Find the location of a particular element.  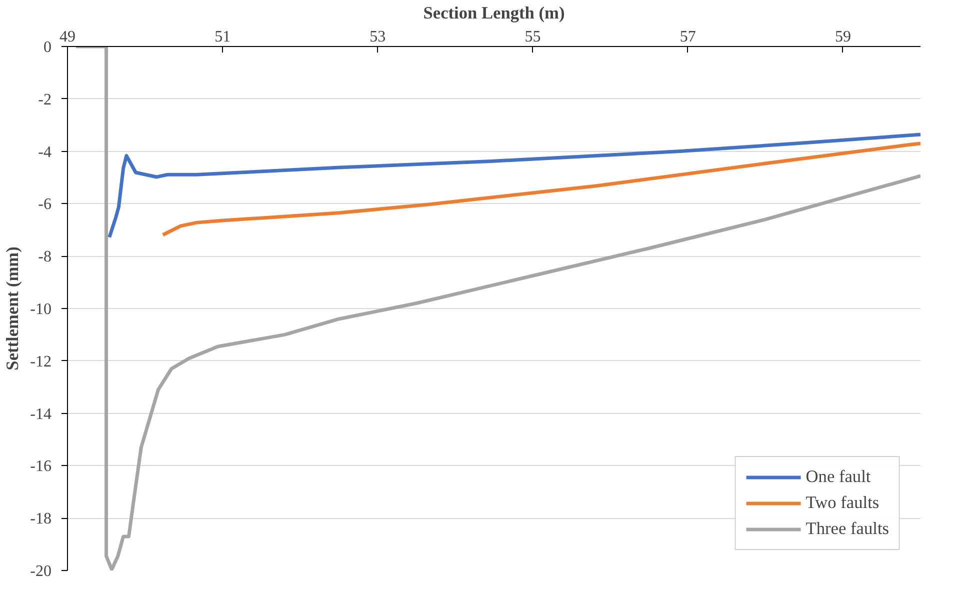

x-tick-label: 55 is located at coordinates (532, 37).